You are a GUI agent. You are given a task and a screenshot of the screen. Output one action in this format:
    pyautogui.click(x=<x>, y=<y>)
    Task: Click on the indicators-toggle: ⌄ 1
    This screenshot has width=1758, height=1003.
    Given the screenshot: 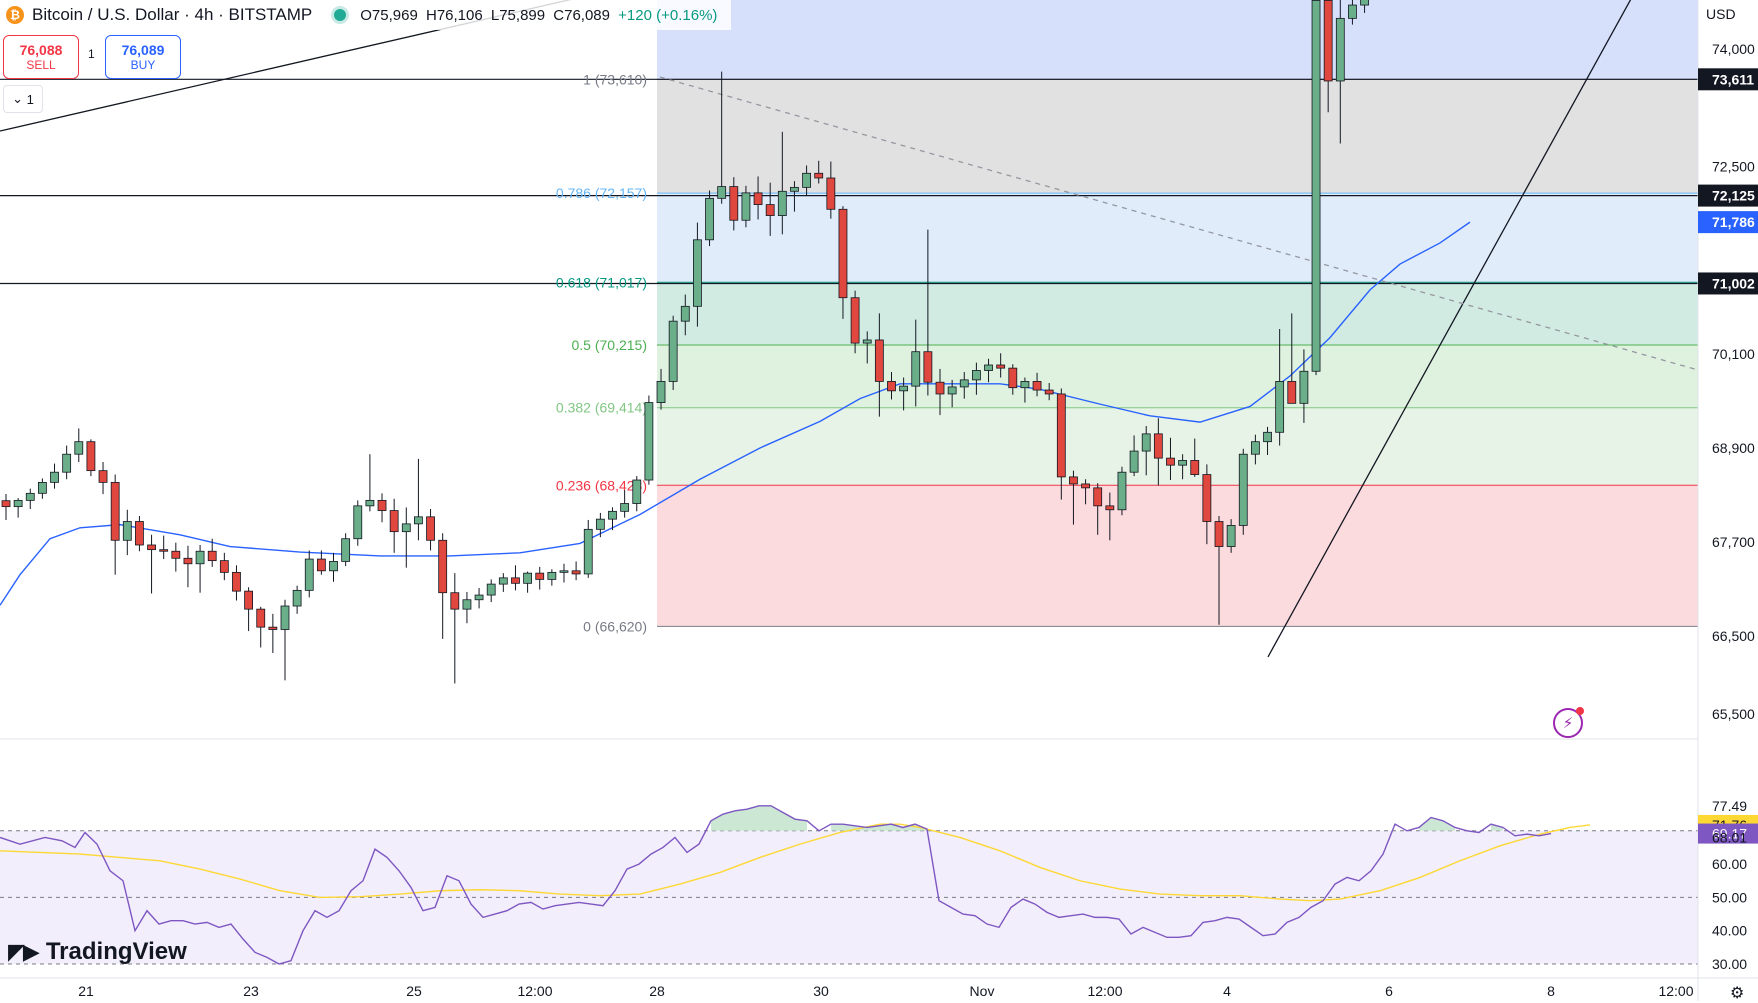 What is the action you would take?
    pyautogui.click(x=23, y=99)
    